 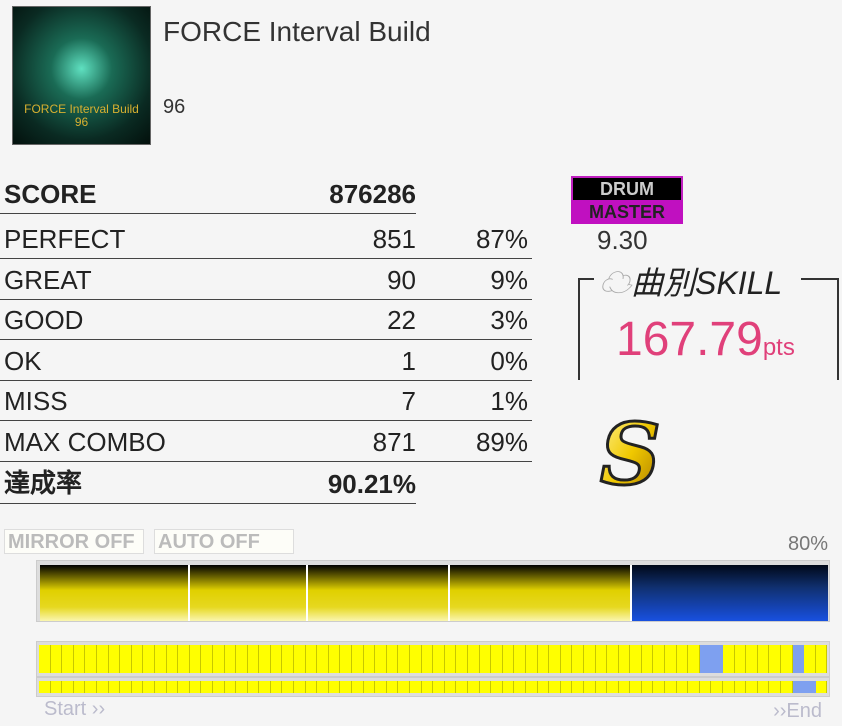 What do you see at coordinates (627, 200) in the screenshot?
I see `difficulty-badge: DRUM MASTER` at bounding box center [627, 200].